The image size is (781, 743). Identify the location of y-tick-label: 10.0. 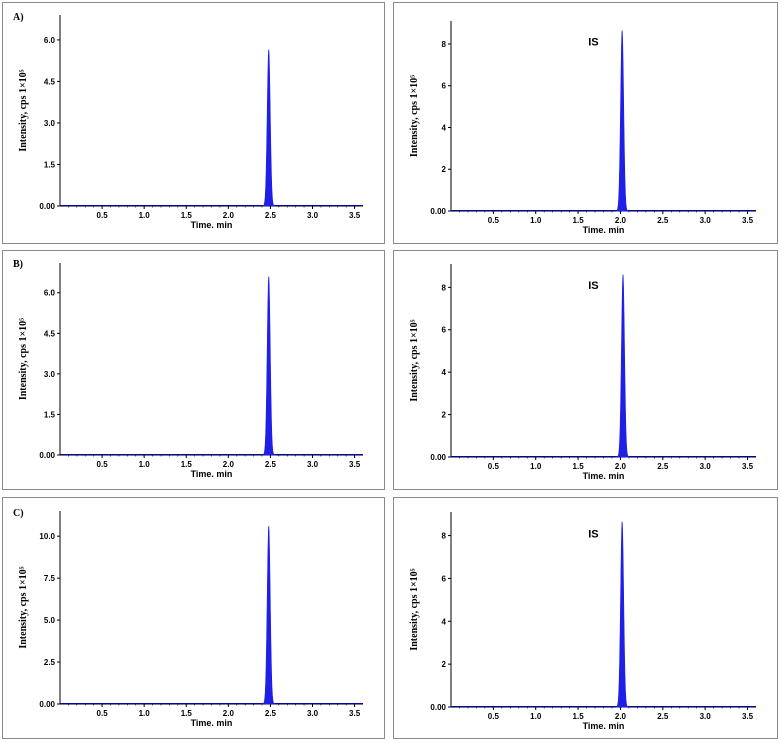
(47, 536).